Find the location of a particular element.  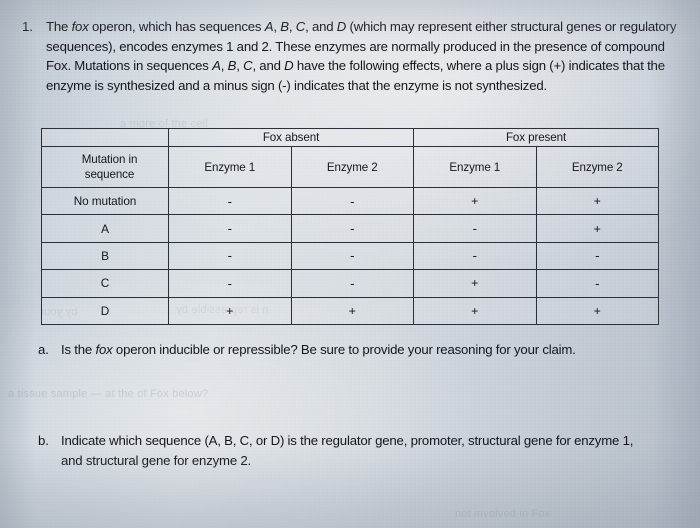

header-blank-corner is located at coordinates (105, 137).